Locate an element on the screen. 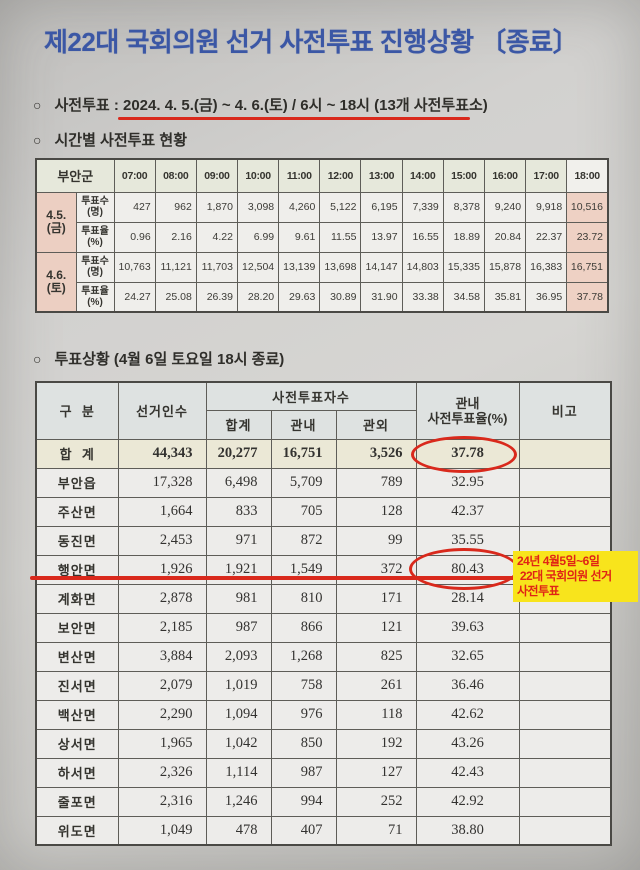  yellow-annotation-note: 24년 4월5일~6일 22대 국회의원 선거 사전투표 is located at coordinates (575, 576).